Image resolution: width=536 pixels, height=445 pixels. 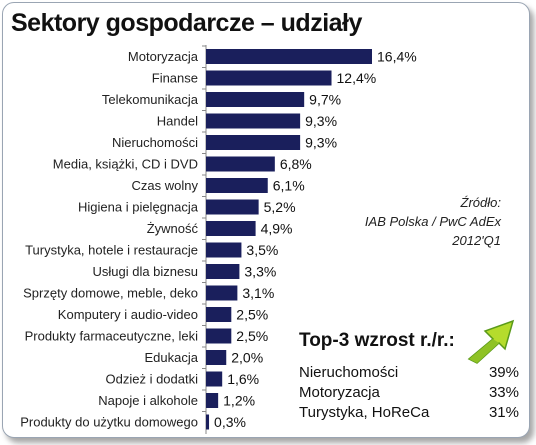 I want to click on bar-value-label: 6,1%, so click(x=289, y=186).